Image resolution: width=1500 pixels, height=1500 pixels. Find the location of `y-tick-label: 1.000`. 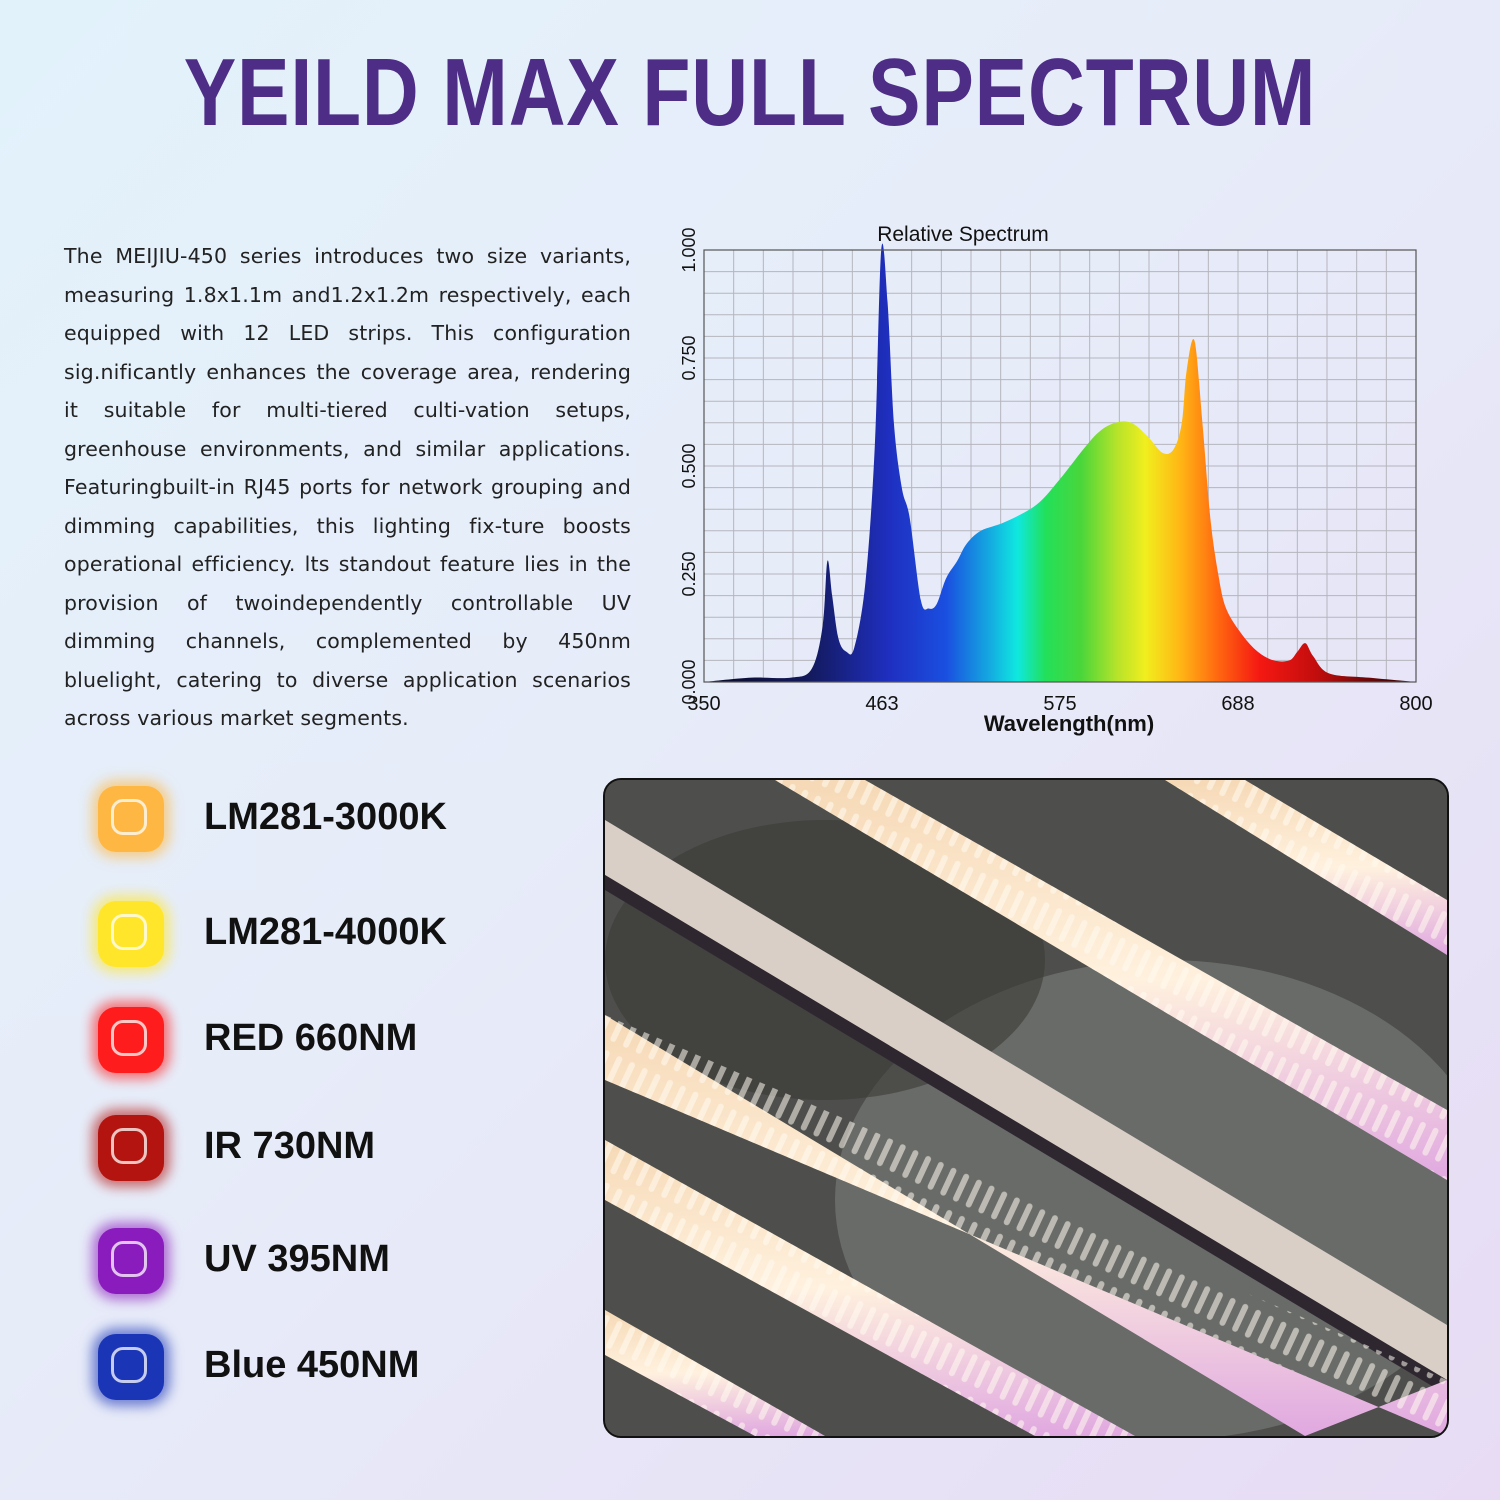

y-tick-label: 1.000 is located at coordinates (689, 249).